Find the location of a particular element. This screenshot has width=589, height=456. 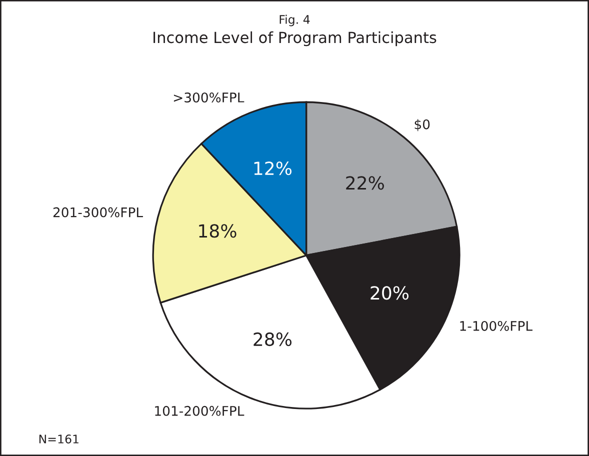

data-label: 20% is located at coordinates (389, 293).